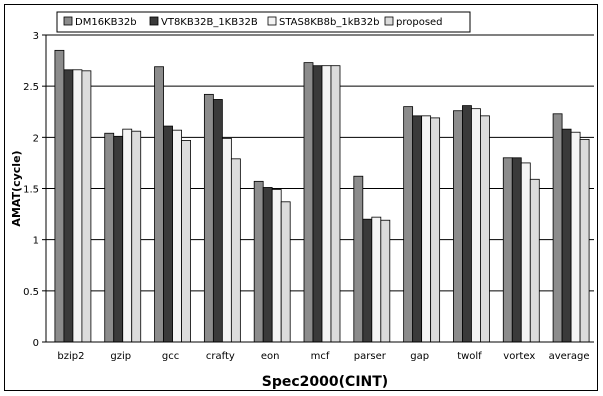  What do you see at coordinates (320, 356) in the screenshot?
I see `x-tick-label: mcf` at bounding box center [320, 356].